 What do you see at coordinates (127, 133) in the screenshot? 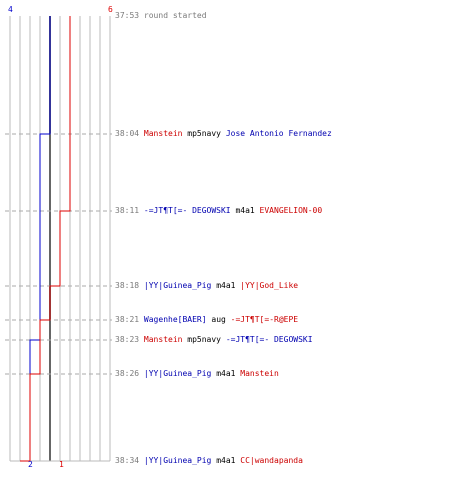
I see `event-time: 38:04` at bounding box center [127, 133].